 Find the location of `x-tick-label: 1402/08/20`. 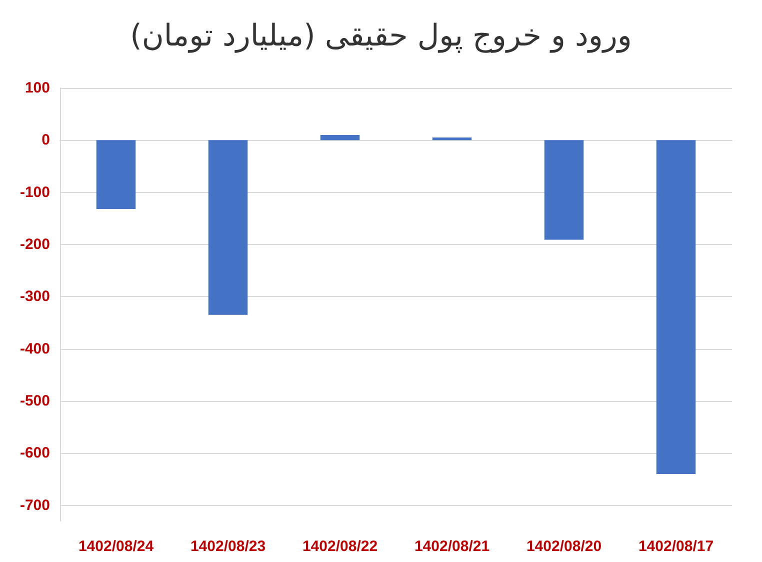

x-tick-label: 1402/08/20 is located at coordinates (564, 546).